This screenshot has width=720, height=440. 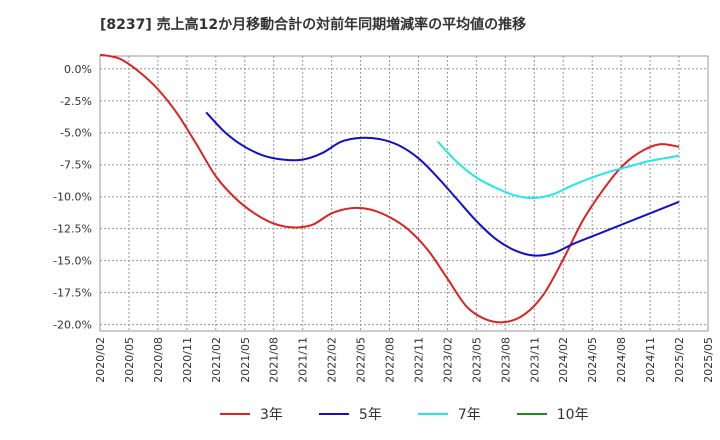 I want to click on x-tick-label: 2020/08, so click(x=158, y=360).